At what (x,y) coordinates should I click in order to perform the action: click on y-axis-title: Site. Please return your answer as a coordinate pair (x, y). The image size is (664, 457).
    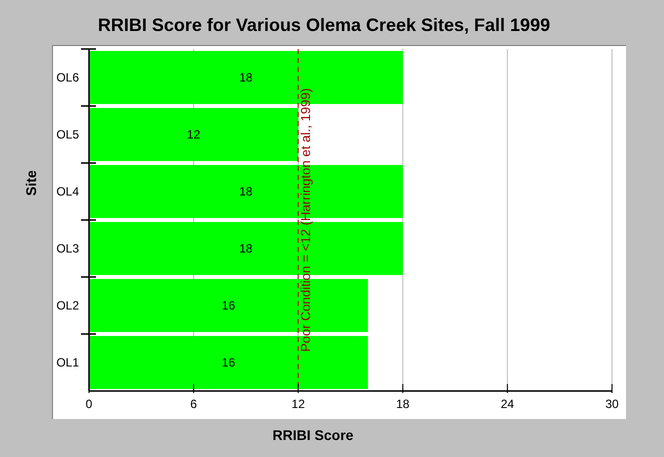
    Looking at the image, I should click on (31, 183).